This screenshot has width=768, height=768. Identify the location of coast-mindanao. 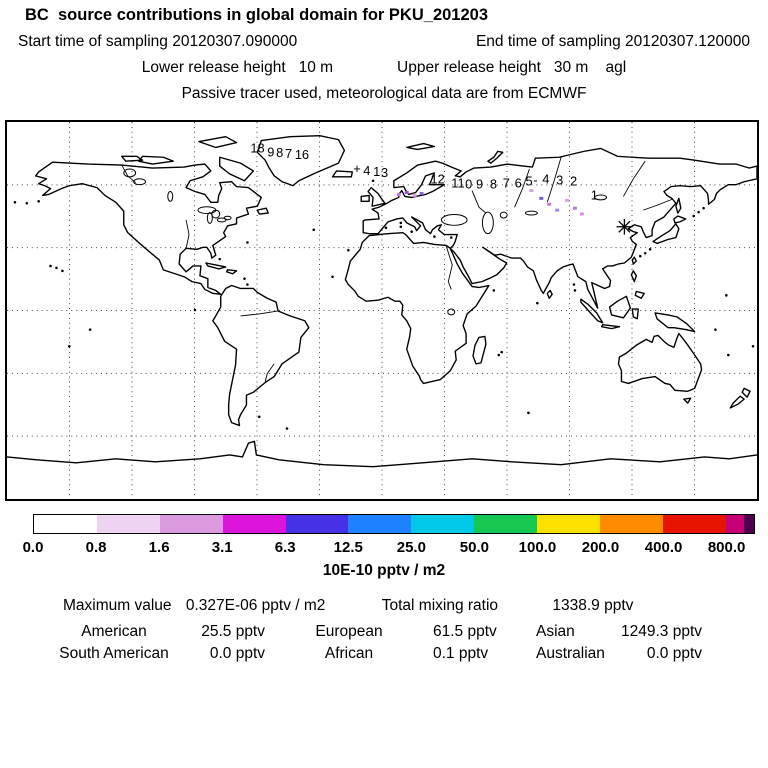
(639, 294).